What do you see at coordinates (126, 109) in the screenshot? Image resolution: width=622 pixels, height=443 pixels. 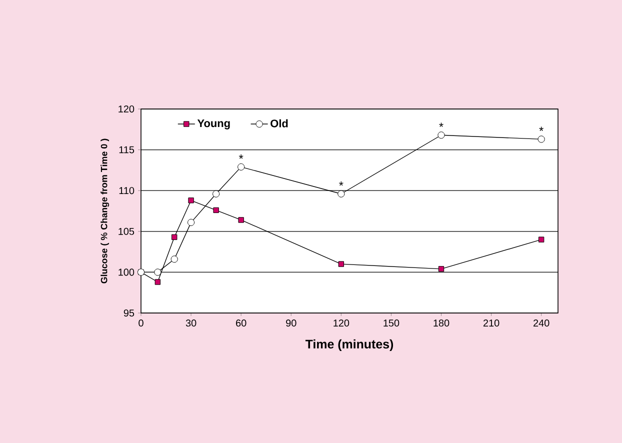 I see `y-tick-label: 120` at bounding box center [126, 109].